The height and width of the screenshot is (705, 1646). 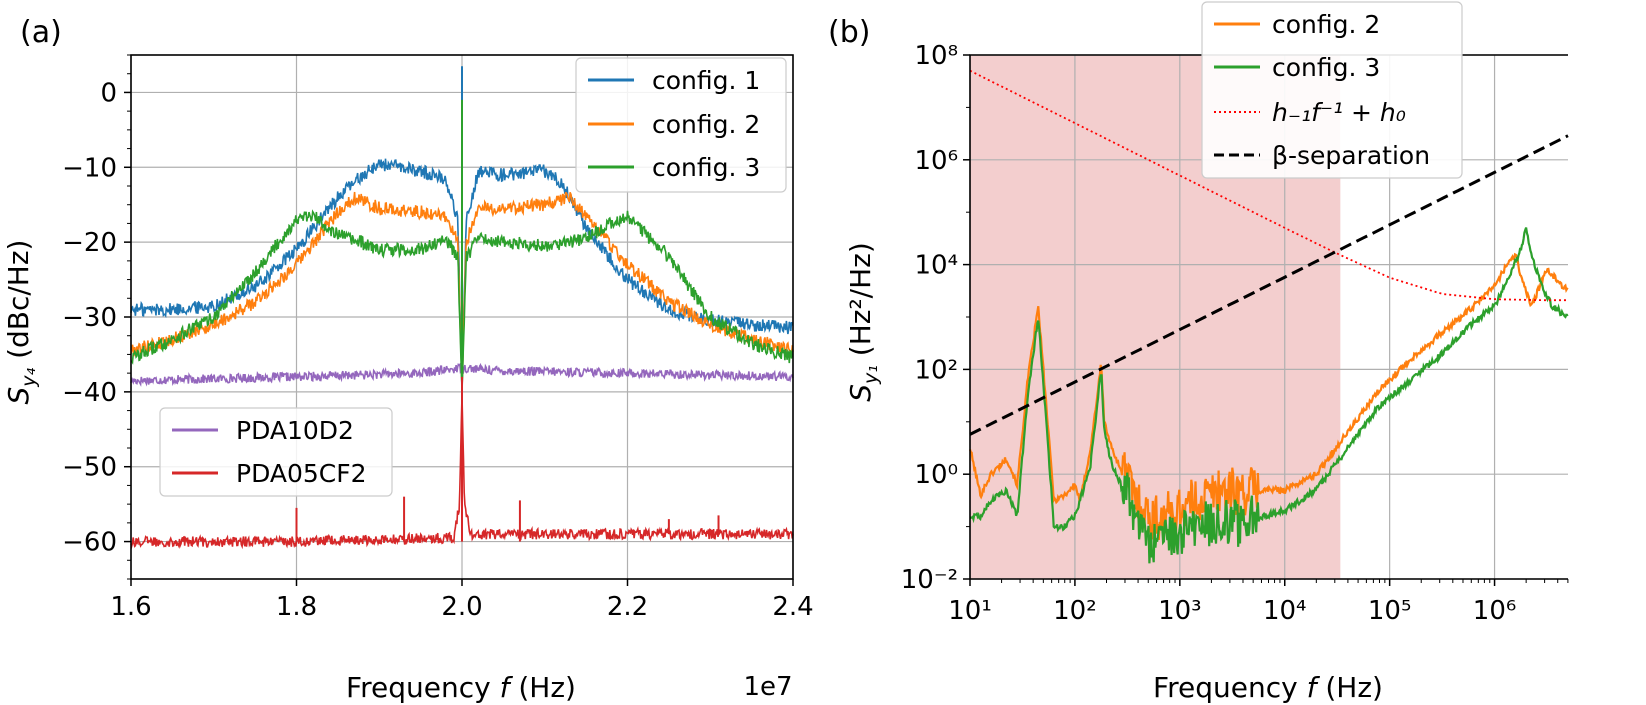 I want to click on panel-a-x-ticks: 1.6 1.8 2.0 2.2 2.4, so click(x=462, y=600).